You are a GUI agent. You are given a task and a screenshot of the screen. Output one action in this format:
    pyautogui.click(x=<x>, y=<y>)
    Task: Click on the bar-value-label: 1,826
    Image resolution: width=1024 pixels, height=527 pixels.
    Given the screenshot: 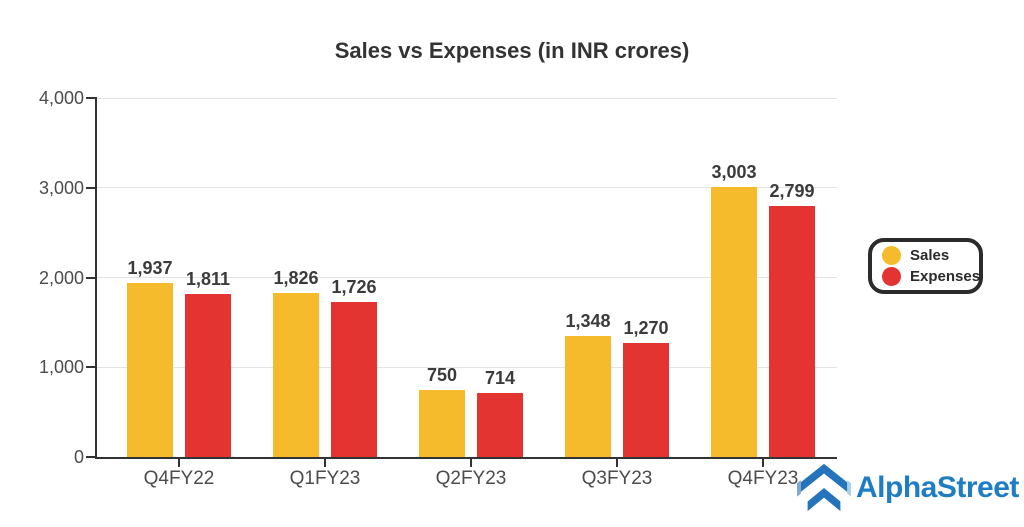 What is the action you would take?
    pyautogui.click(x=296, y=278)
    